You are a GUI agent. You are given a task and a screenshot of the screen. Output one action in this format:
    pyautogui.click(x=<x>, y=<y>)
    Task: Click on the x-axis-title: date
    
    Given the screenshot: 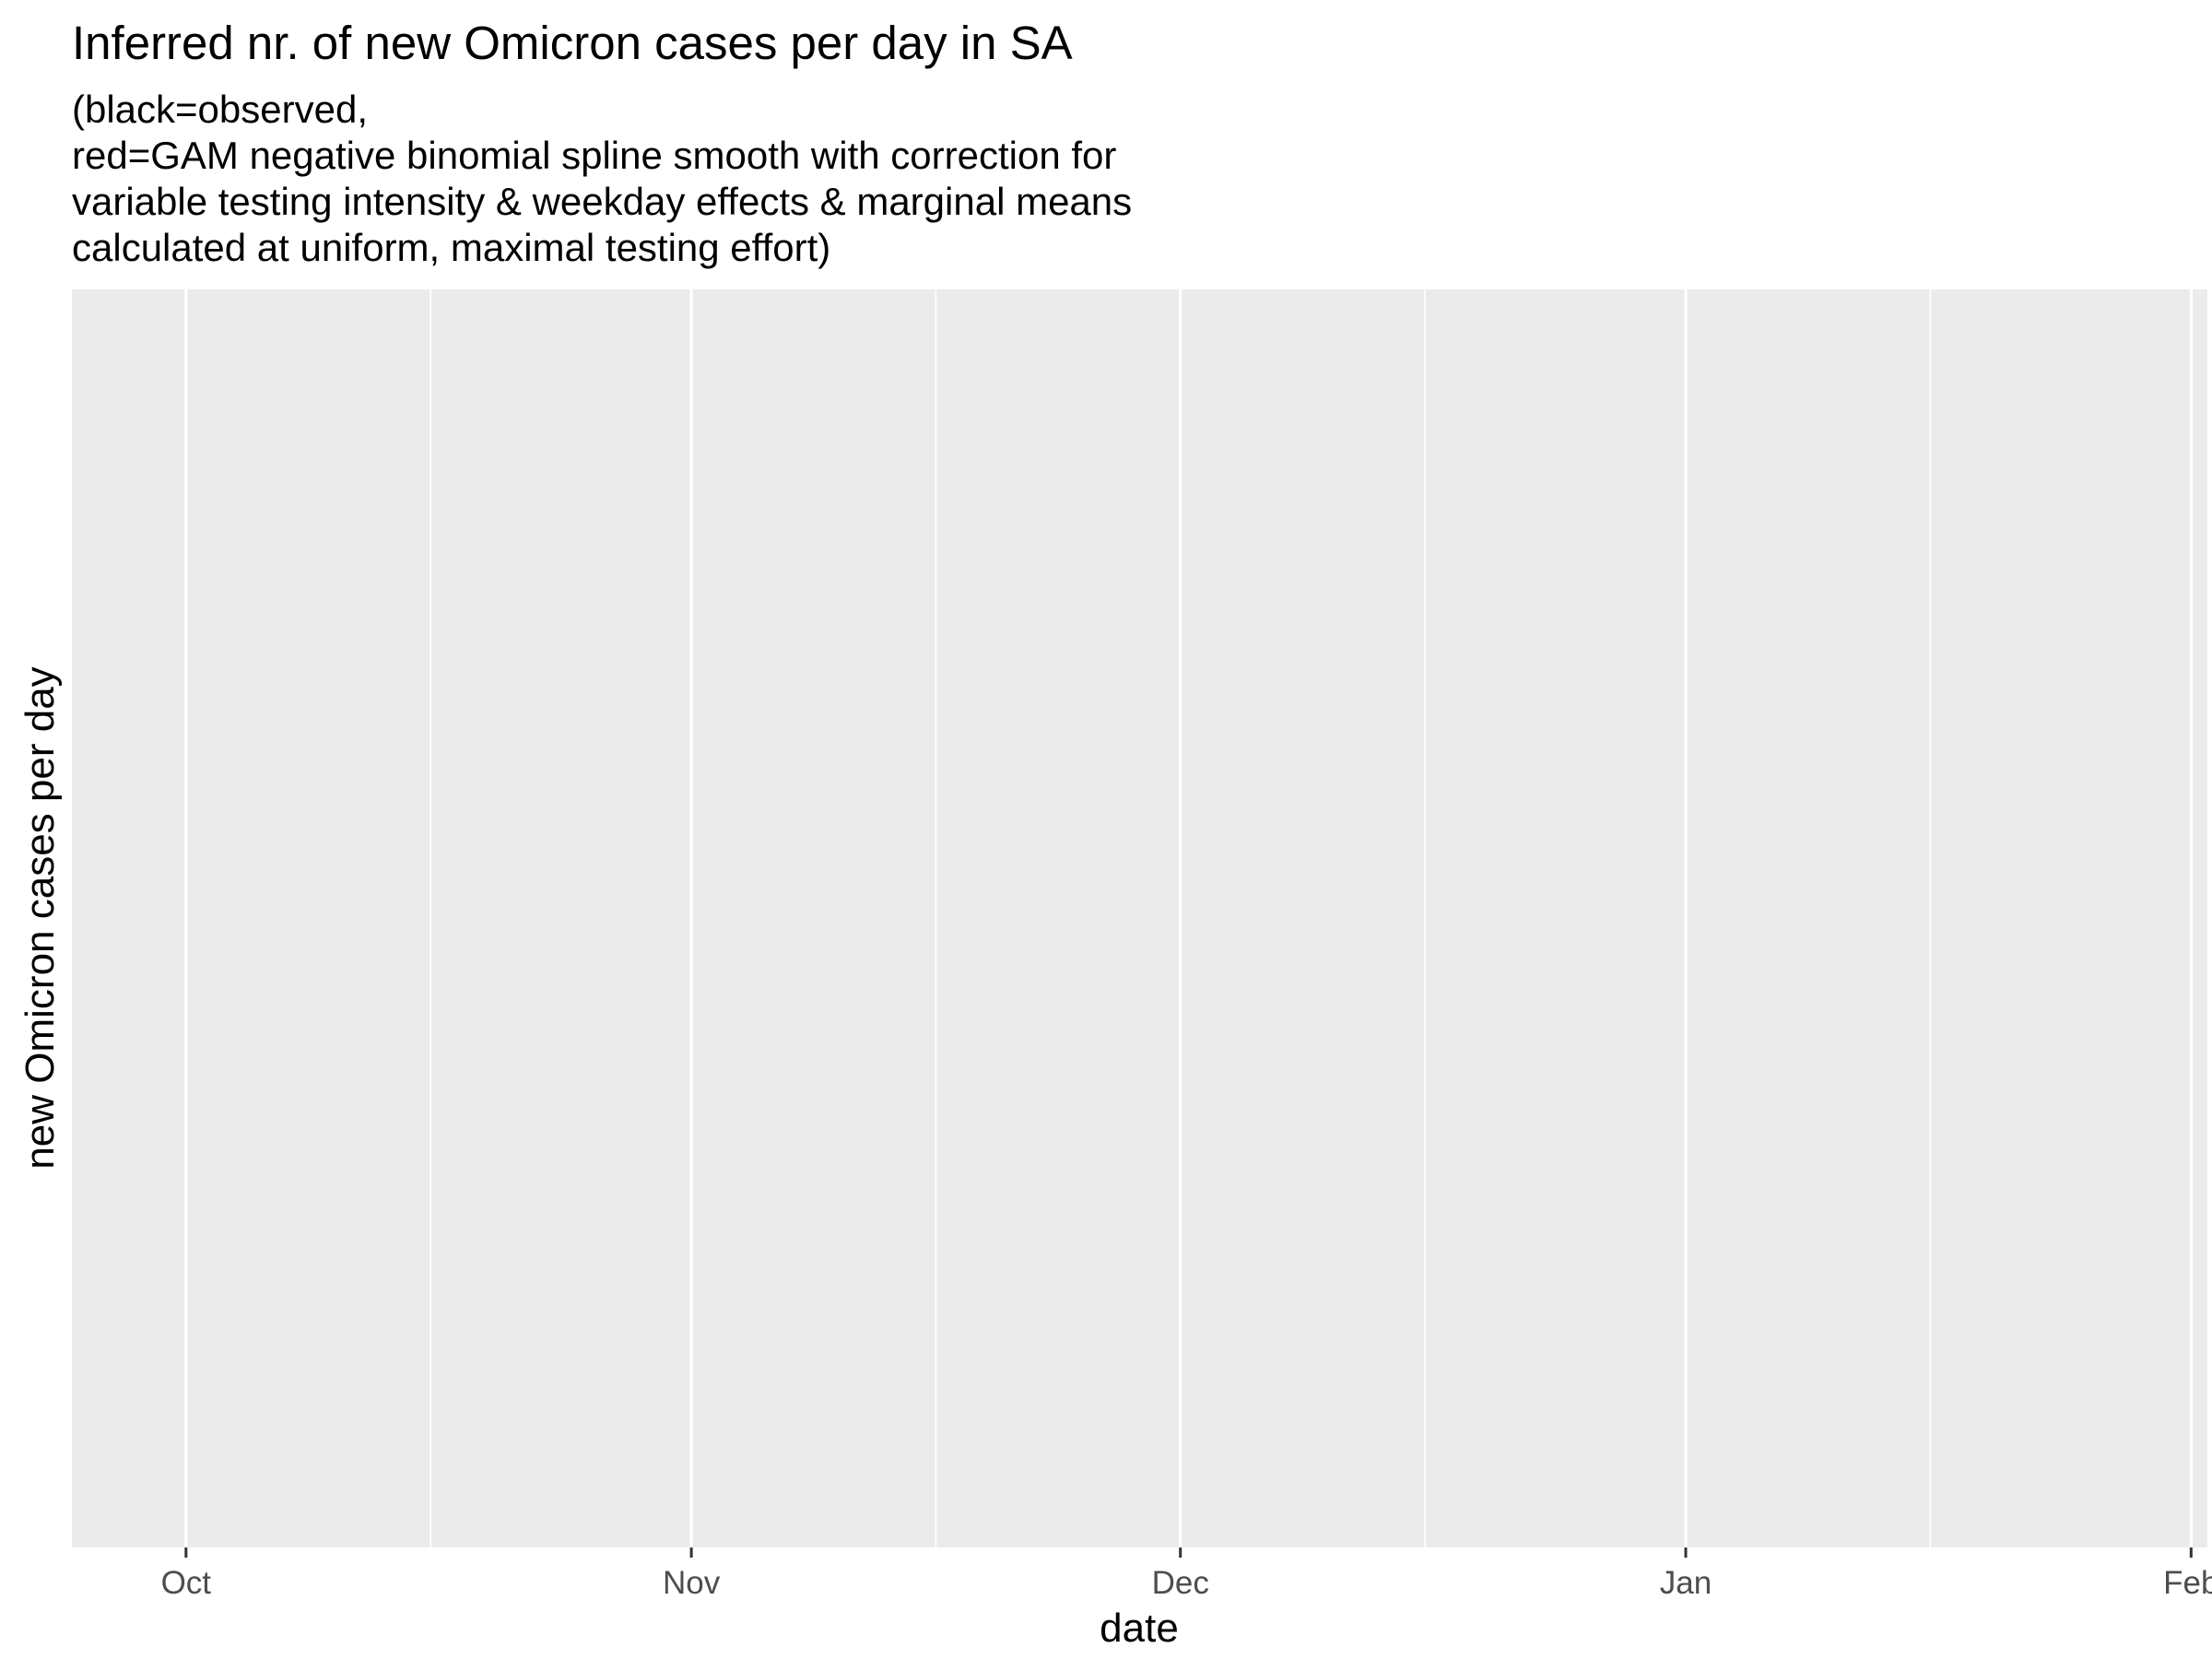 What is the action you would take?
    pyautogui.click(x=1139, y=1628)
    